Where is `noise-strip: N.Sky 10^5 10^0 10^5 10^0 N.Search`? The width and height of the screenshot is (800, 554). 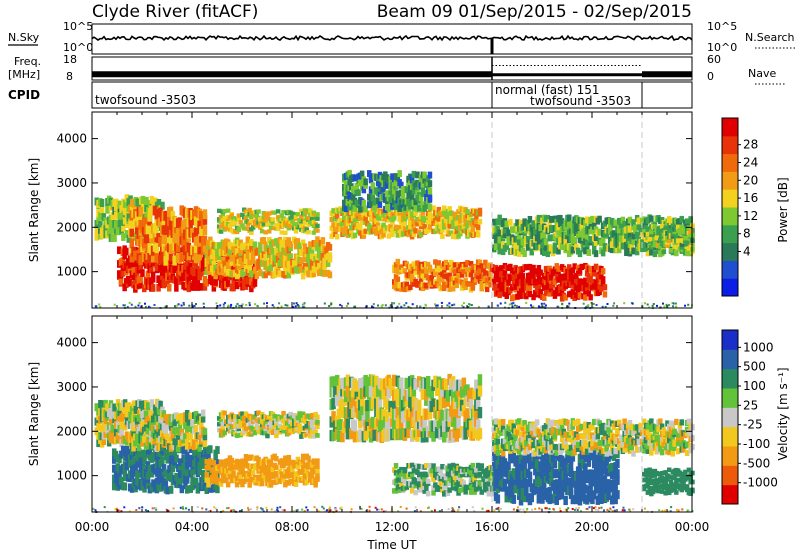 noise-strip: N.Sky 10^5 10^0 10^5 10^0 N.Search is located at coordinates (401, 37).